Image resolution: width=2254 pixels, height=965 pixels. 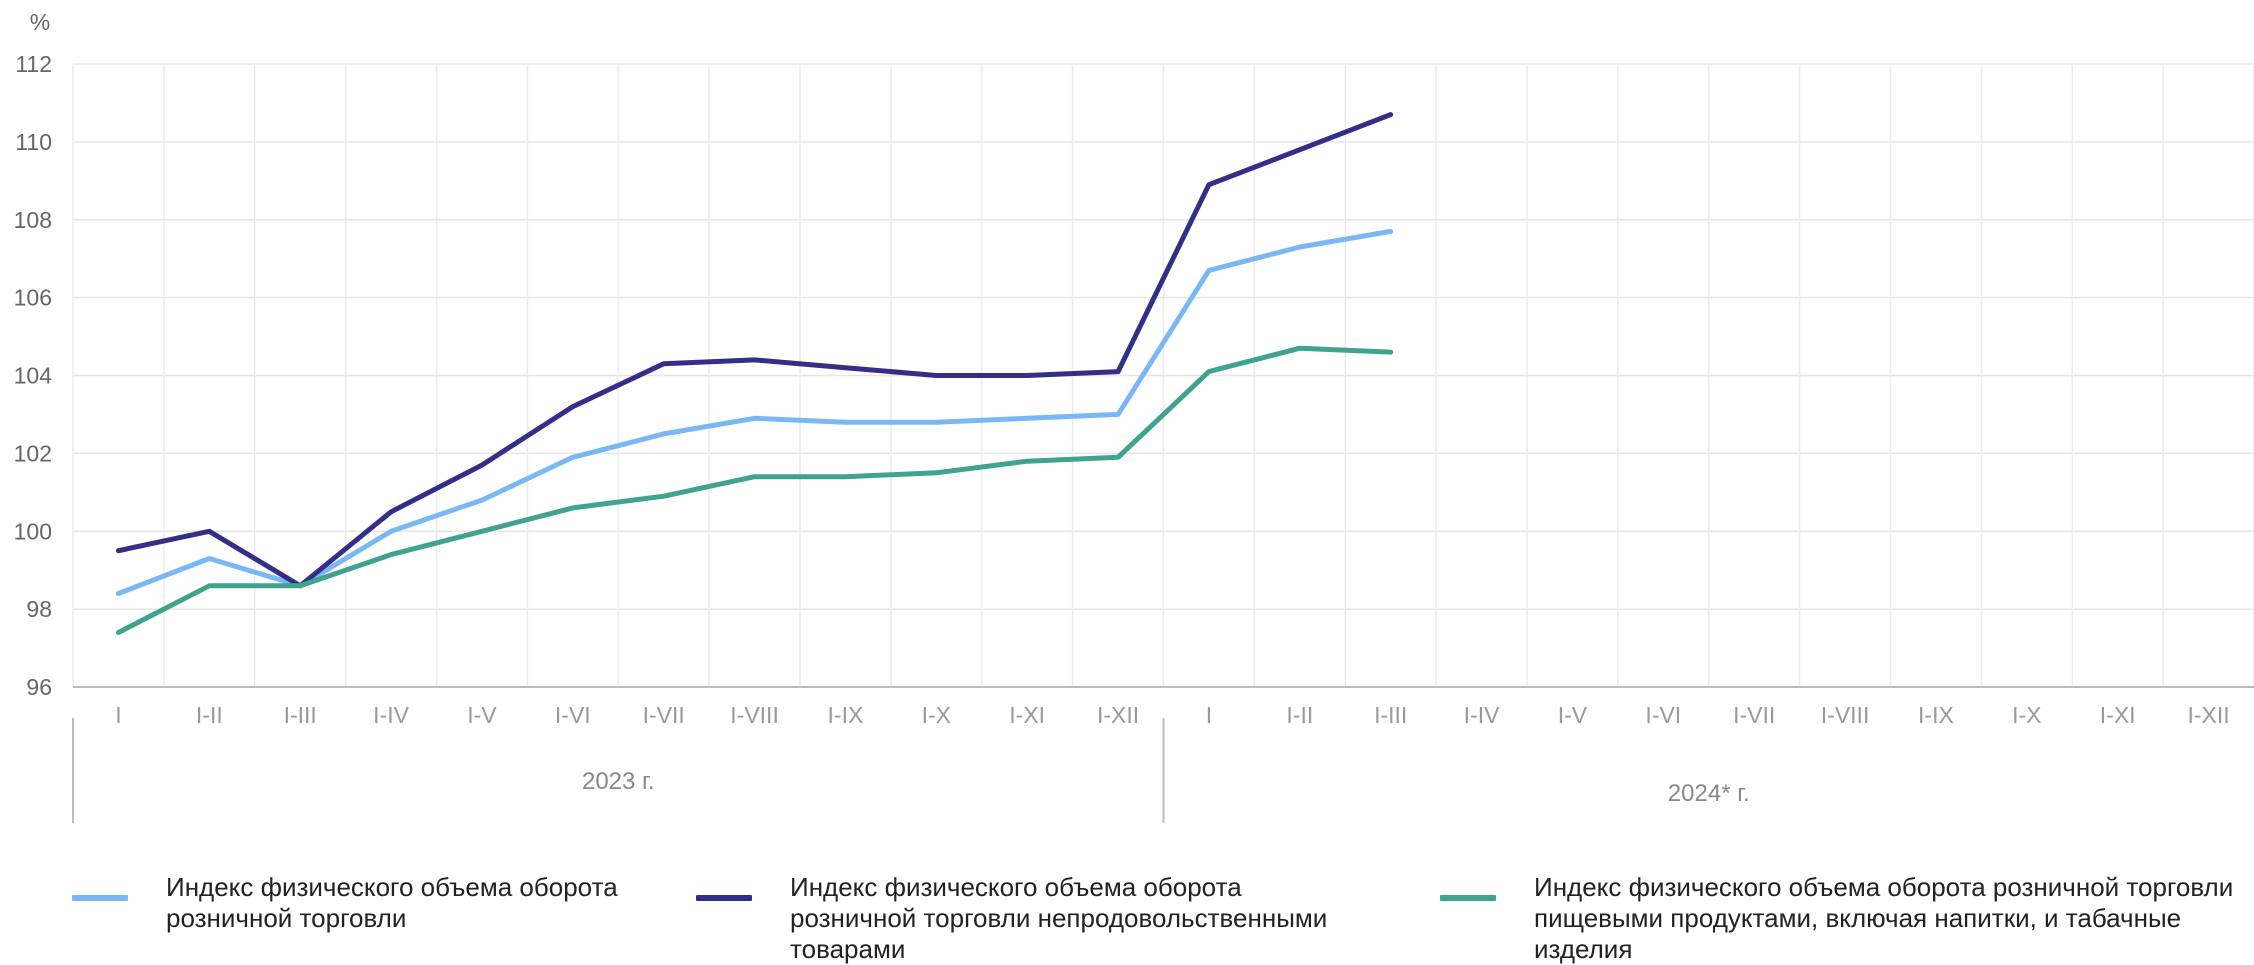 What do you see at coordinates (39, 609) in the screenshot?
I see `y-tick-label: 98` at bounding box center [39, 609].